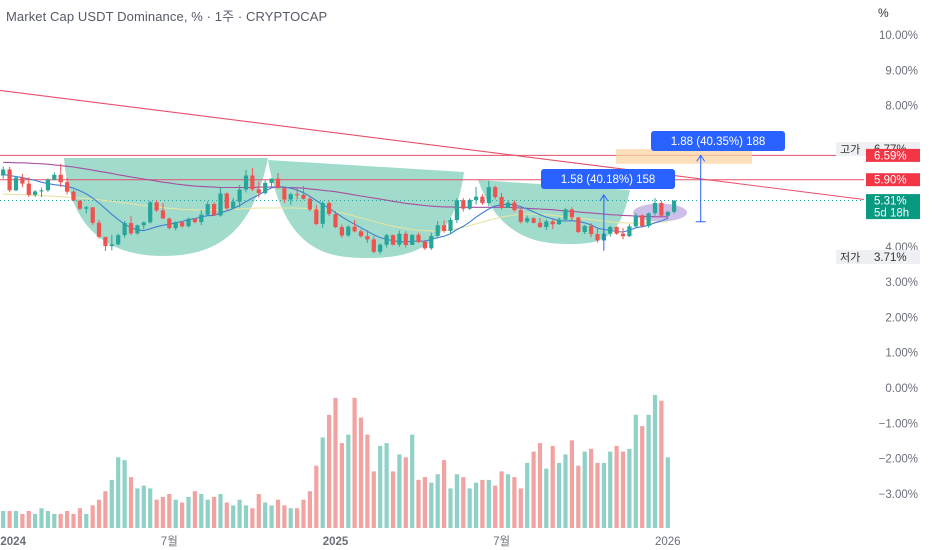 The height and width of the screenshot is (550, 932). I want to click on y-tick-label: 1.00%, so click(901, 354).